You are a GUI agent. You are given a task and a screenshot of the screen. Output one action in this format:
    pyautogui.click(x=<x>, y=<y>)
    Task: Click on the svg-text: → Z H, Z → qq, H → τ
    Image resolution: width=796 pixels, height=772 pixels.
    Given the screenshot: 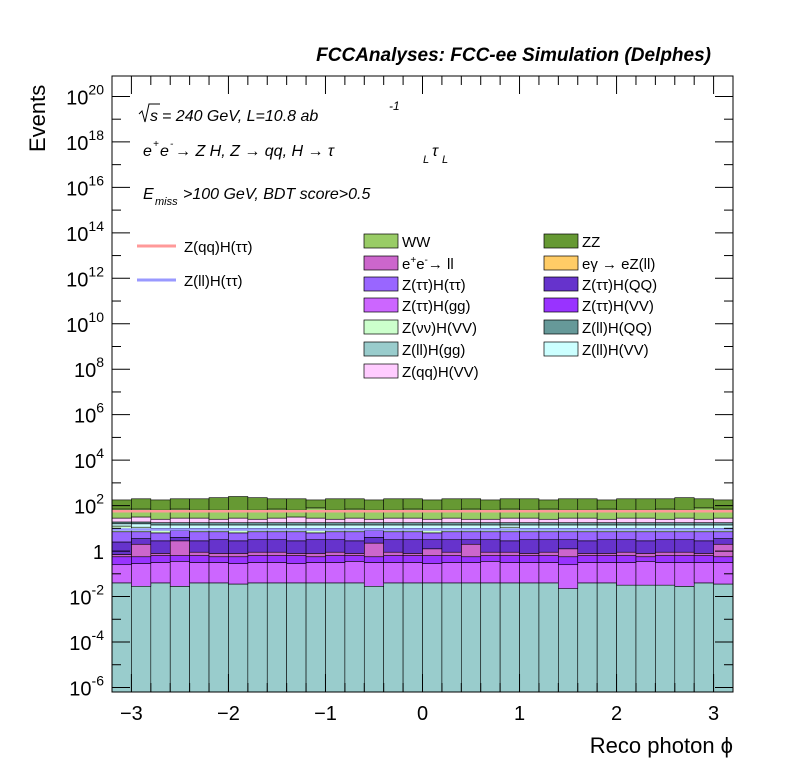 What is the action you would take?
    pyautogui.click(x=255, y=151)
    